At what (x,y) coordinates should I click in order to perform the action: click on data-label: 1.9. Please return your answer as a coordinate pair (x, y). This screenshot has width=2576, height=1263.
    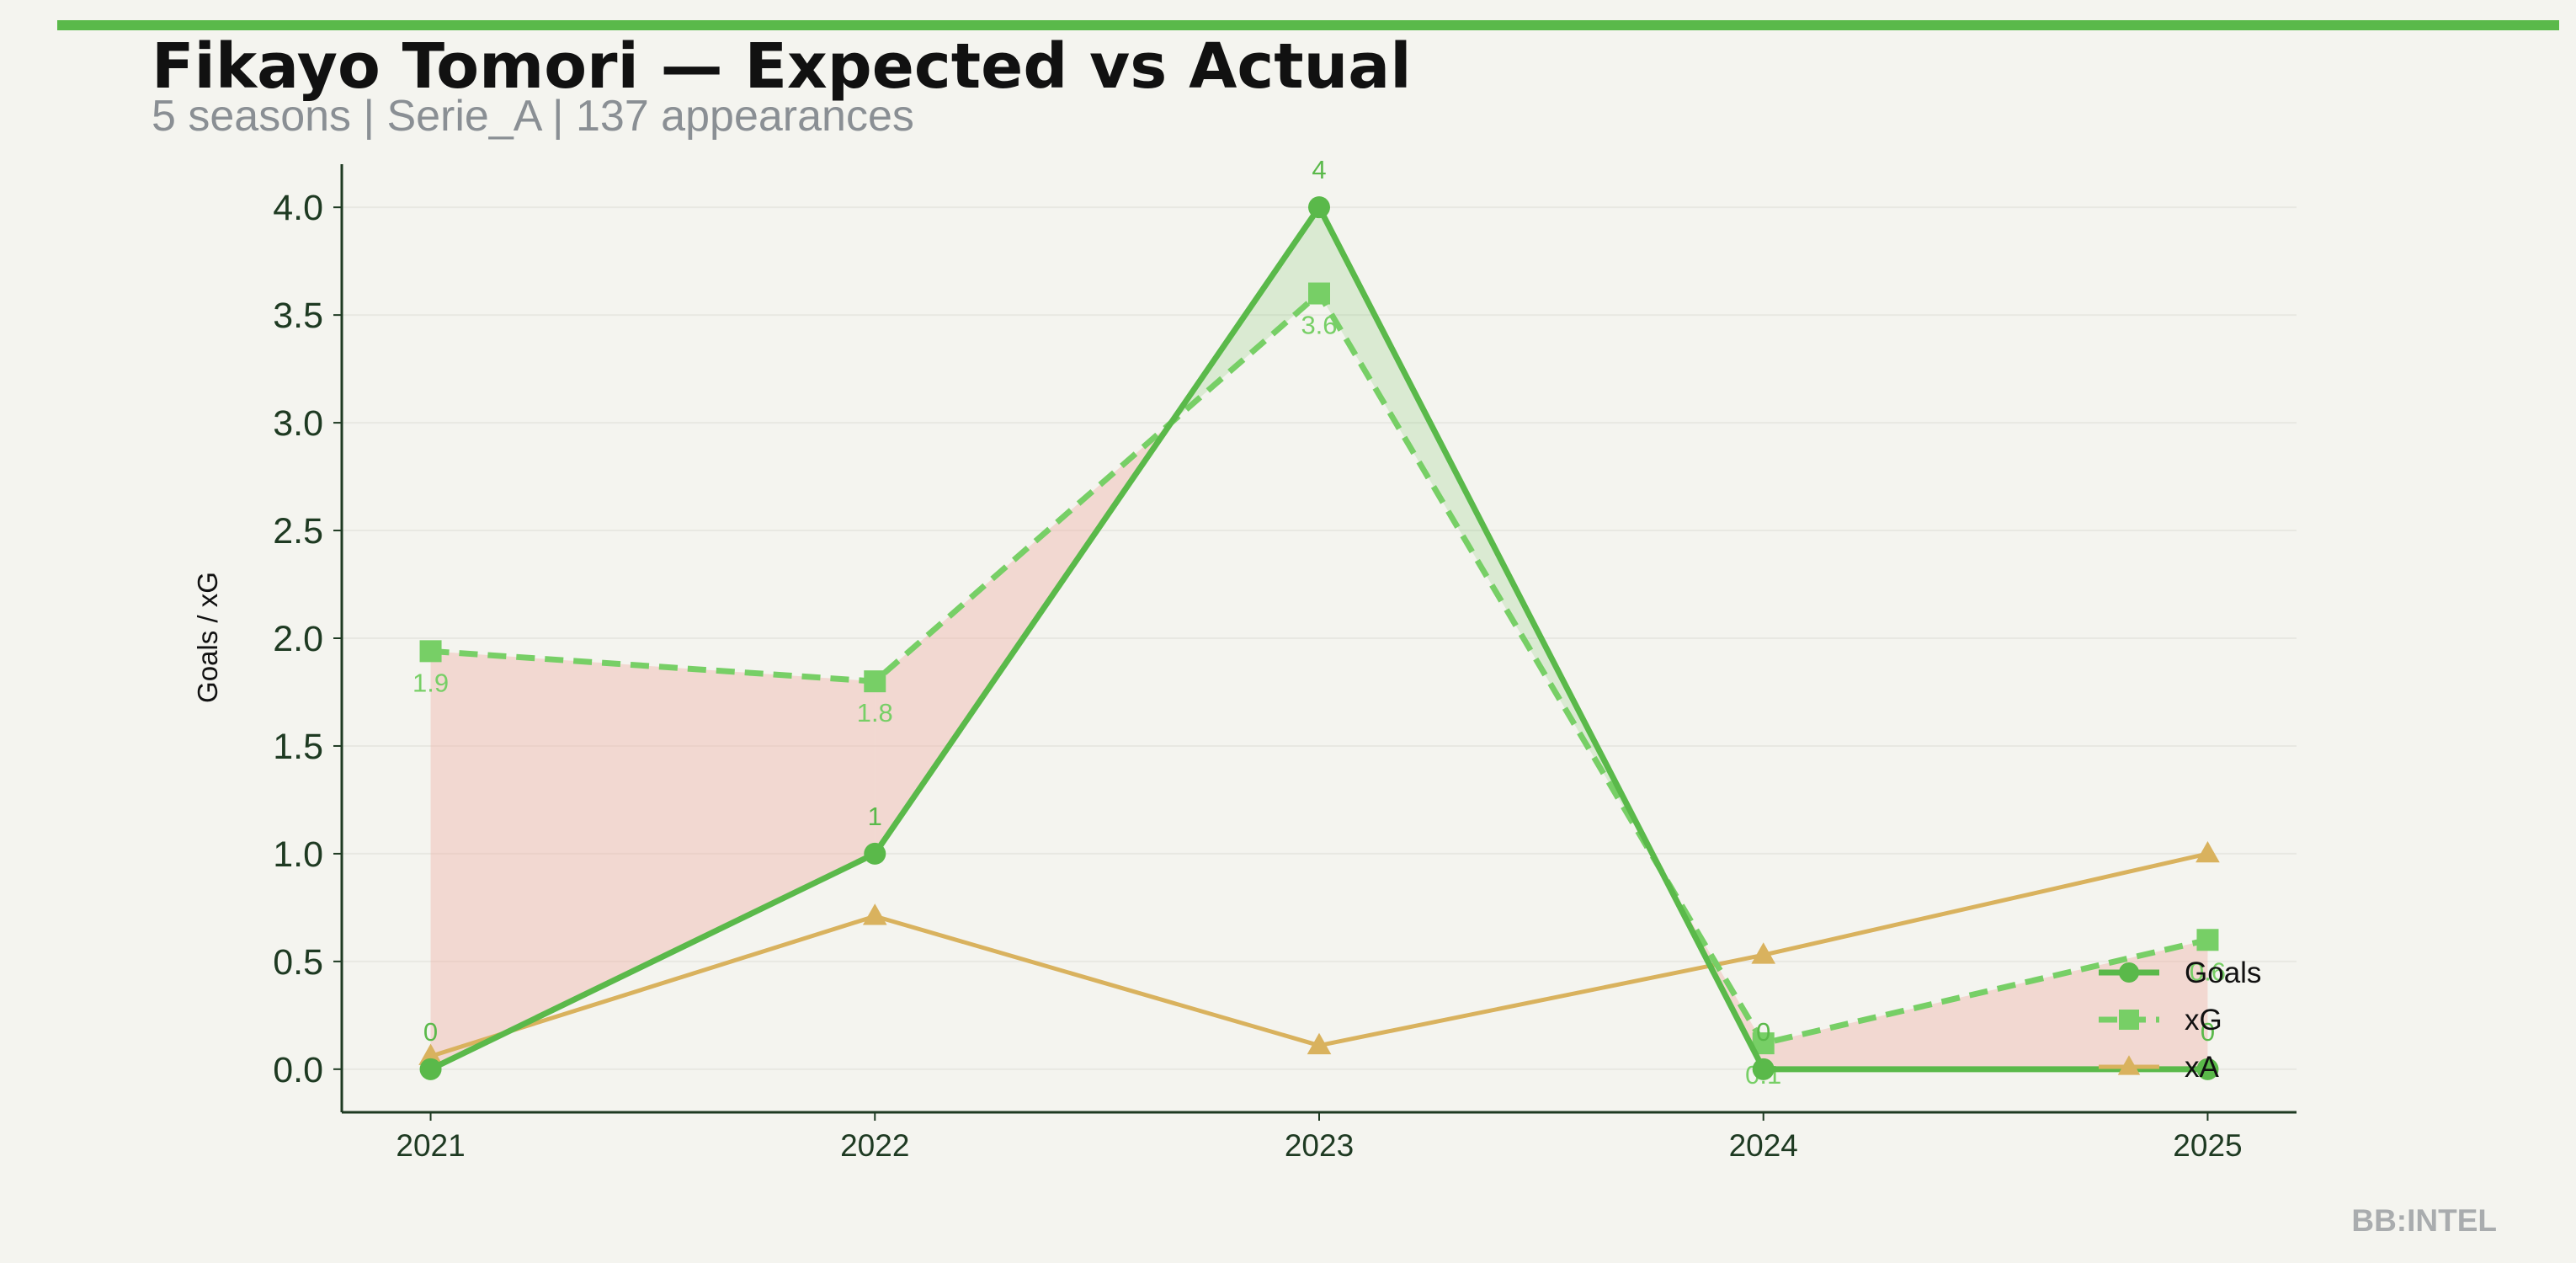
    Looking at the image, I should click on (431, 682).